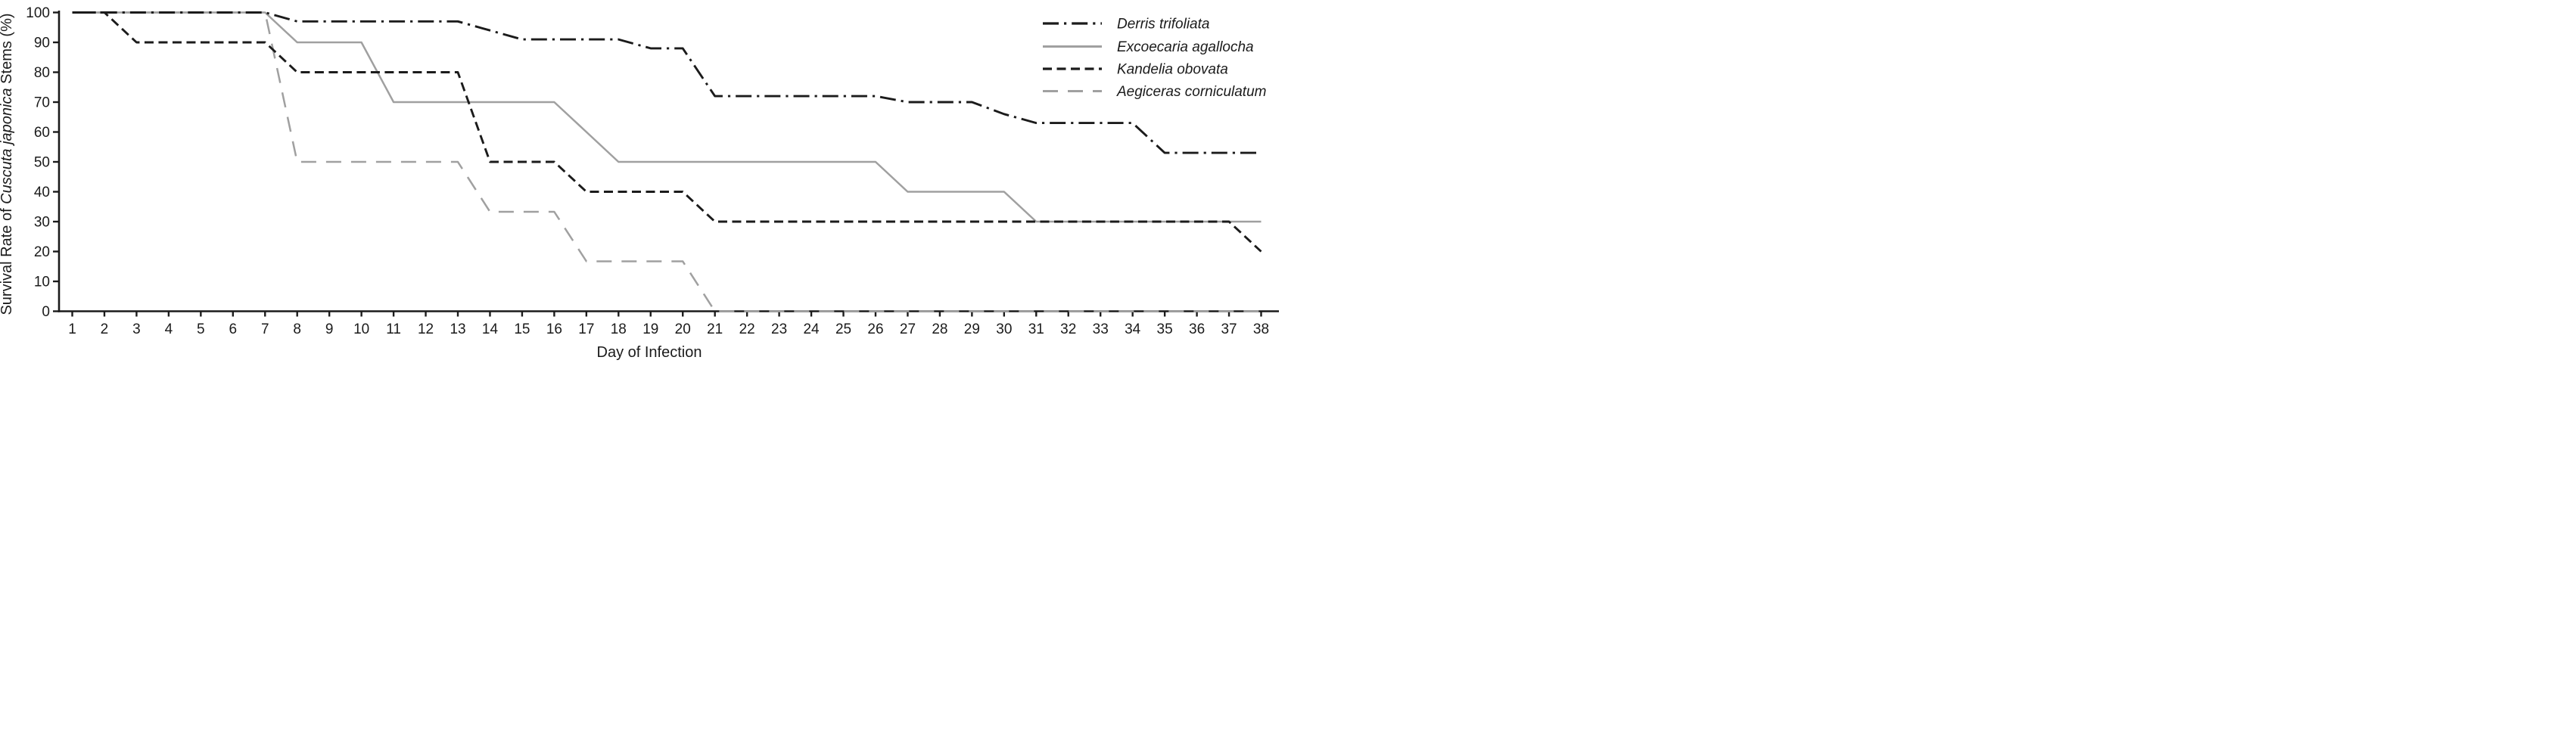 The width and height of the screenshot is (2576, 739). Describe the element at coordinates (972, 329) in the screenshot. I see `x-tick-label: 29` at that location.